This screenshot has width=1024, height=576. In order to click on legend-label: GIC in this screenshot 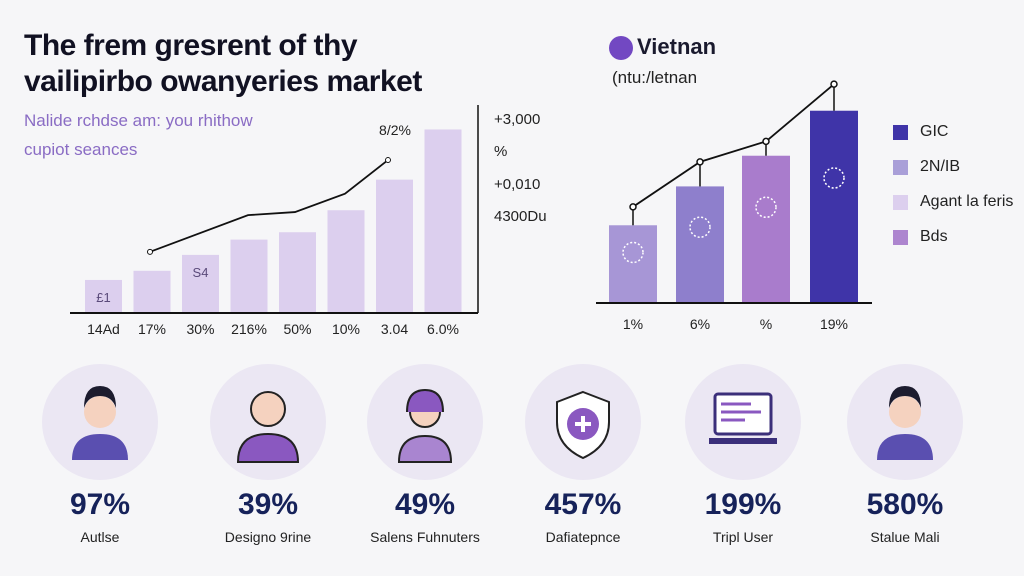, I will do `click(934, 131)`.